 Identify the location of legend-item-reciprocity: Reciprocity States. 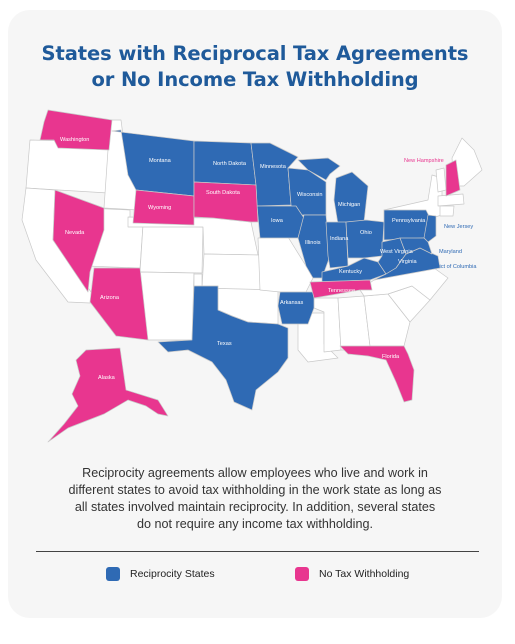
(160, 574).